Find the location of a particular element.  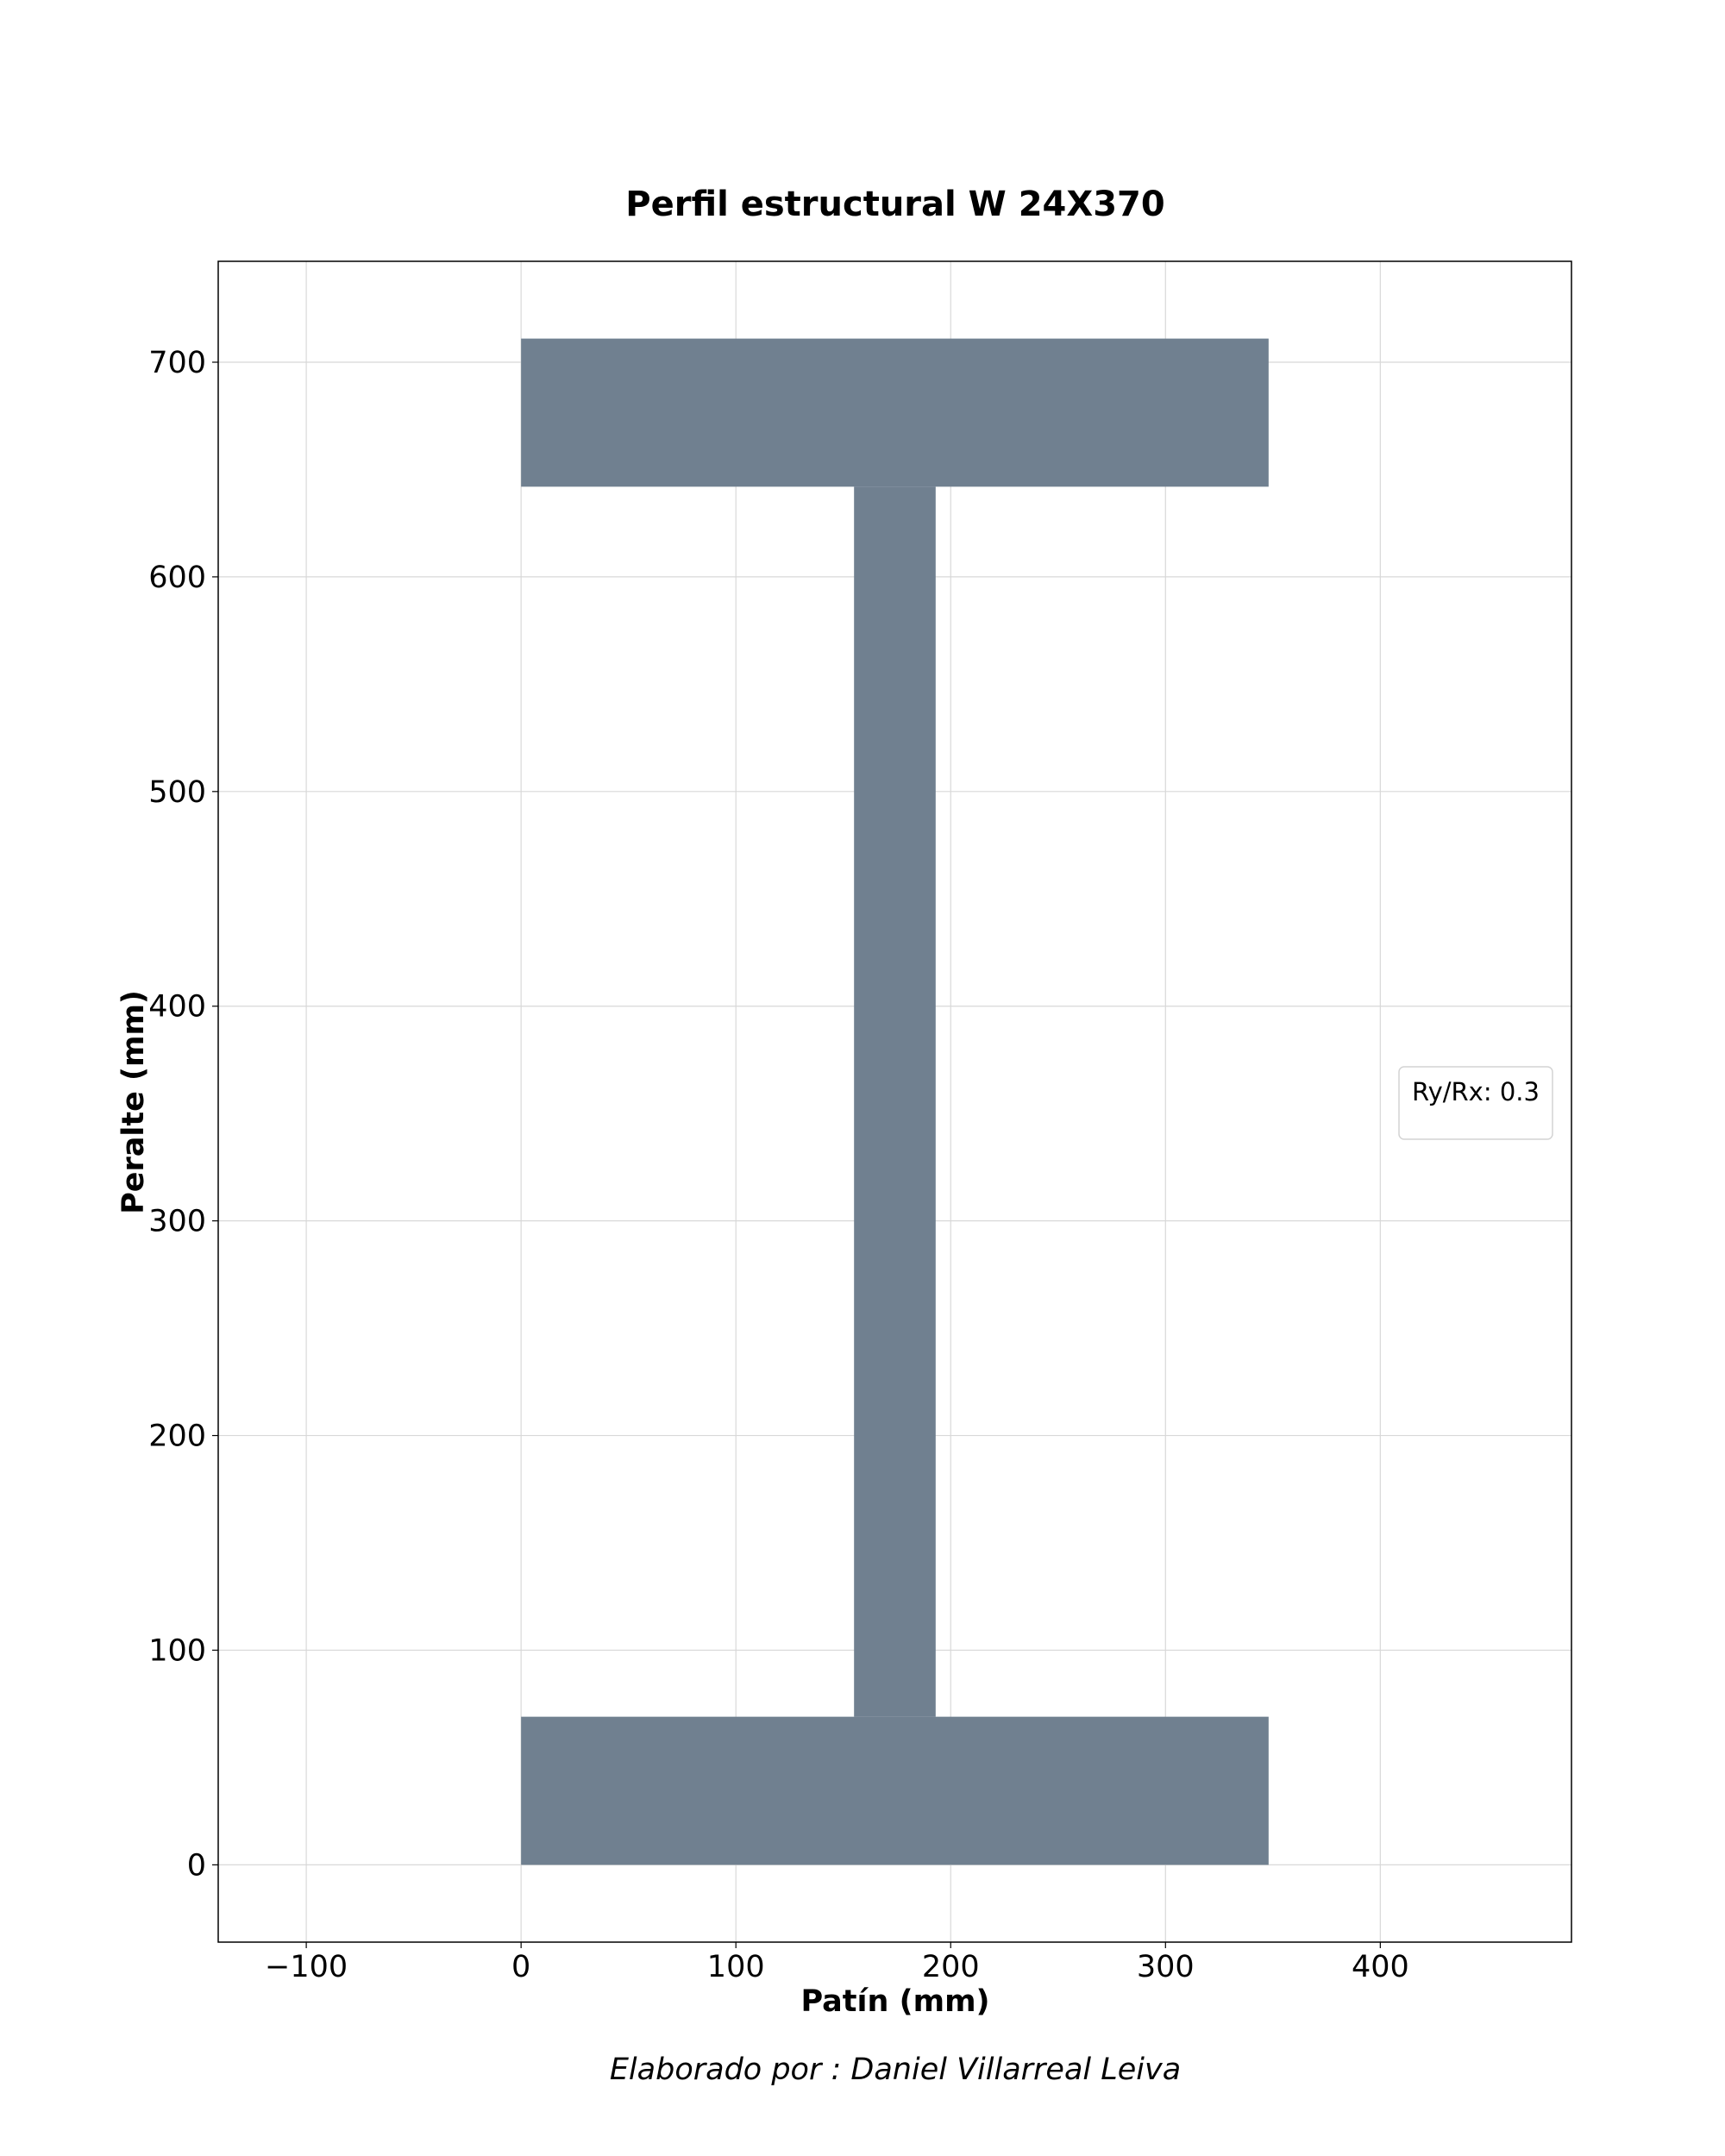

x-tick-label: 0 is located at coordinates (520, 1967).